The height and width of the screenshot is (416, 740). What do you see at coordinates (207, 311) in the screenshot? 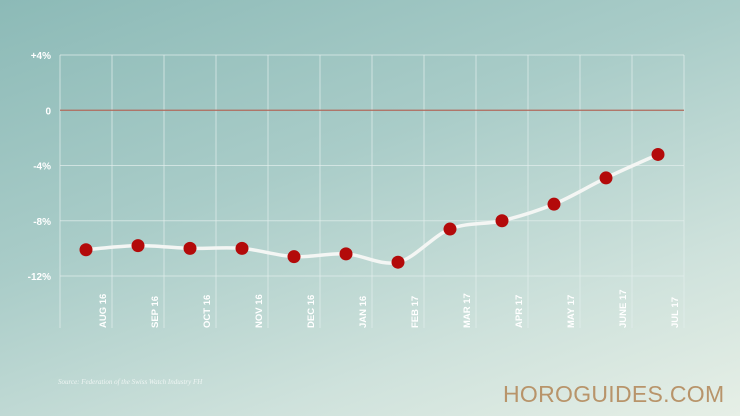
I see `x-tick-label: OCT 16` at bounding box center [207, 311].